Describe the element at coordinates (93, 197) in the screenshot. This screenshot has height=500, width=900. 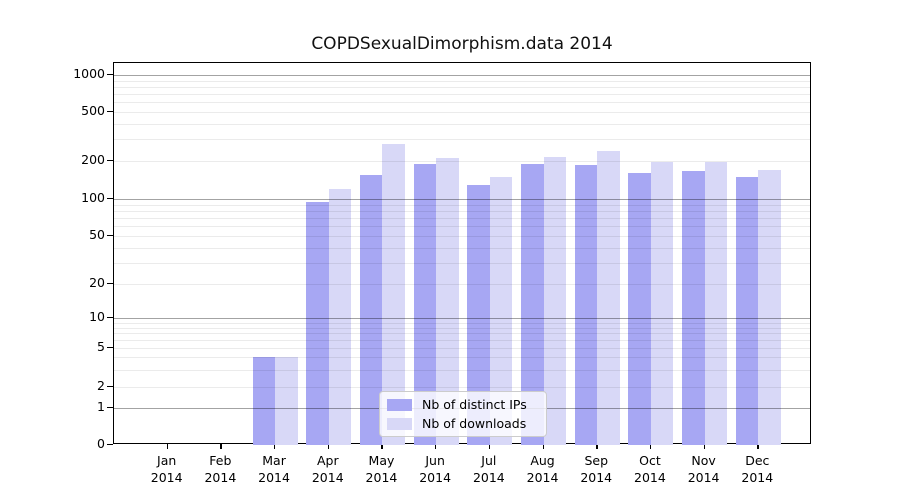
I see `y-tick-label: 100` at that location.